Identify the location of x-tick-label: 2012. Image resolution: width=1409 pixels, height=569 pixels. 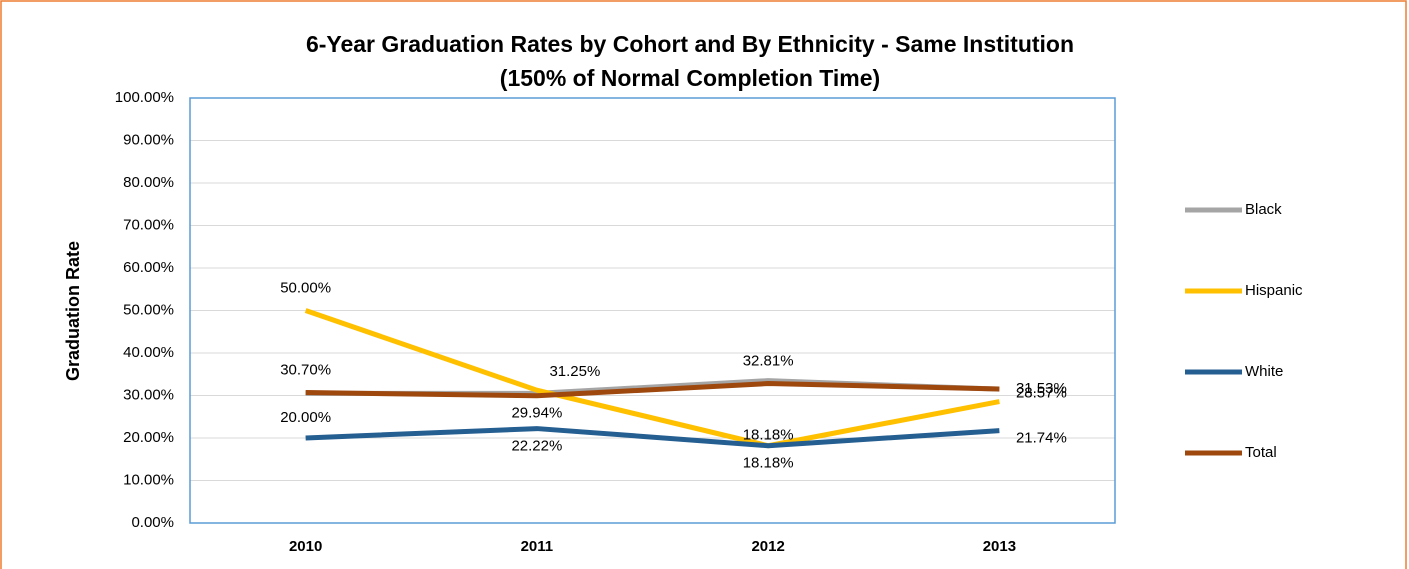
(767, 546).